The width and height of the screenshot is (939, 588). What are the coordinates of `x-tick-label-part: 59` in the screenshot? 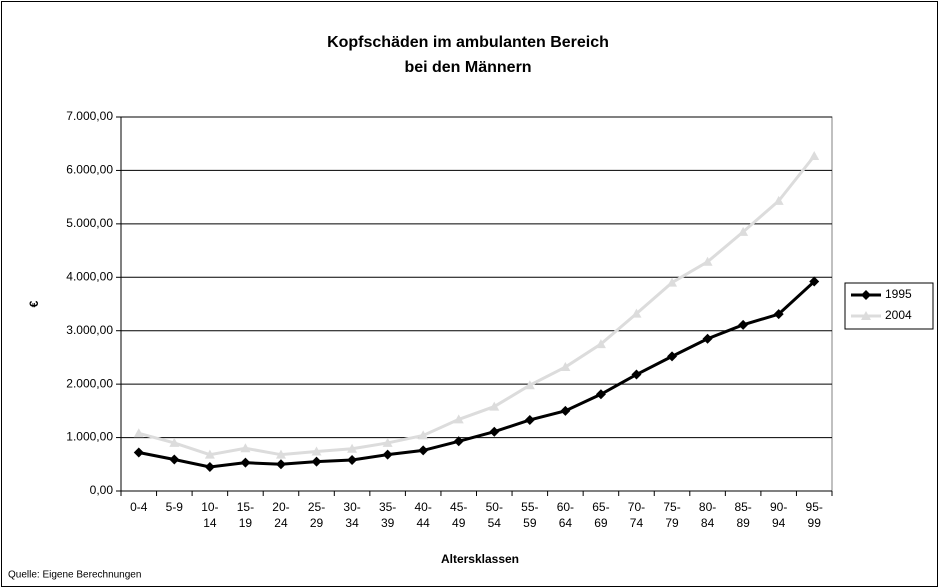 It's located at (530, 523).